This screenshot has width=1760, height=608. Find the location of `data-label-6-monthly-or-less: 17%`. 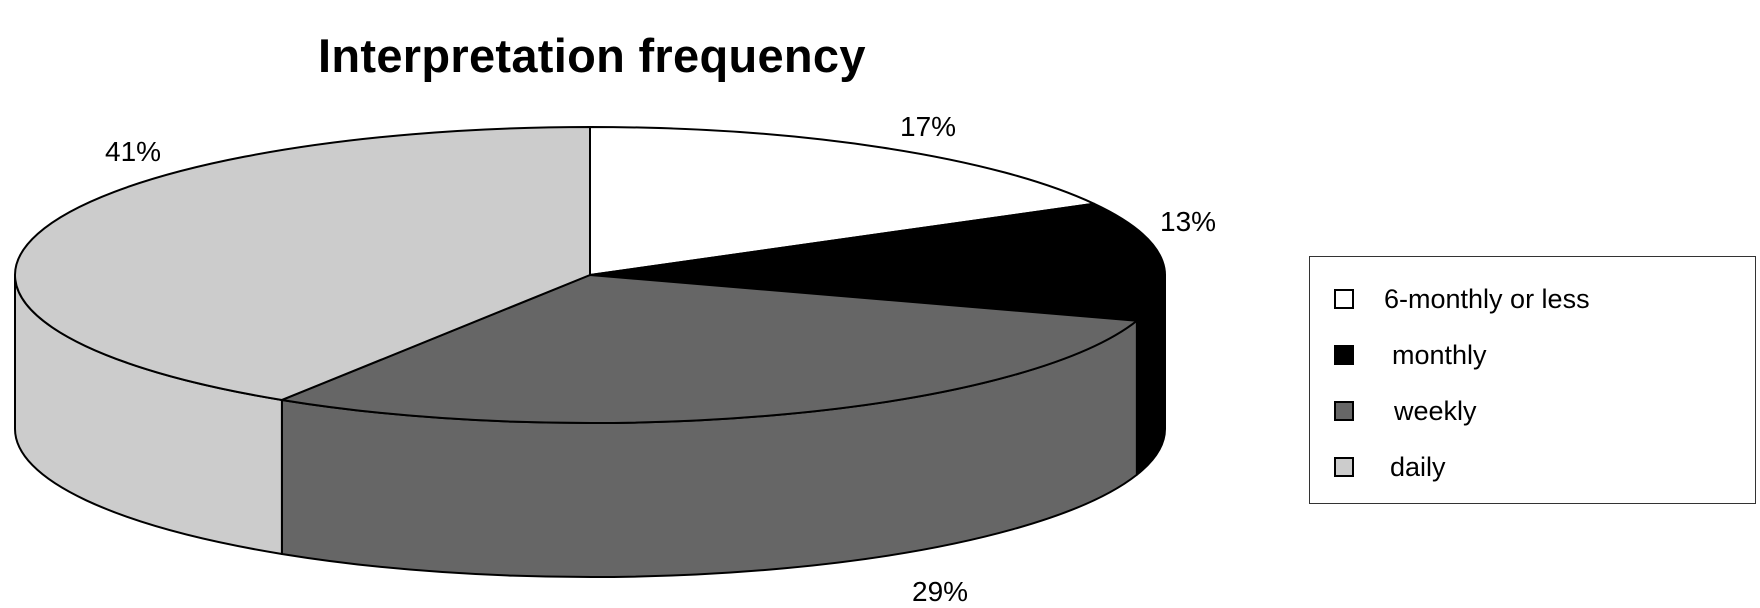

data-label-6-monthly-or-less: 17% is located at coordinates (928, 126).